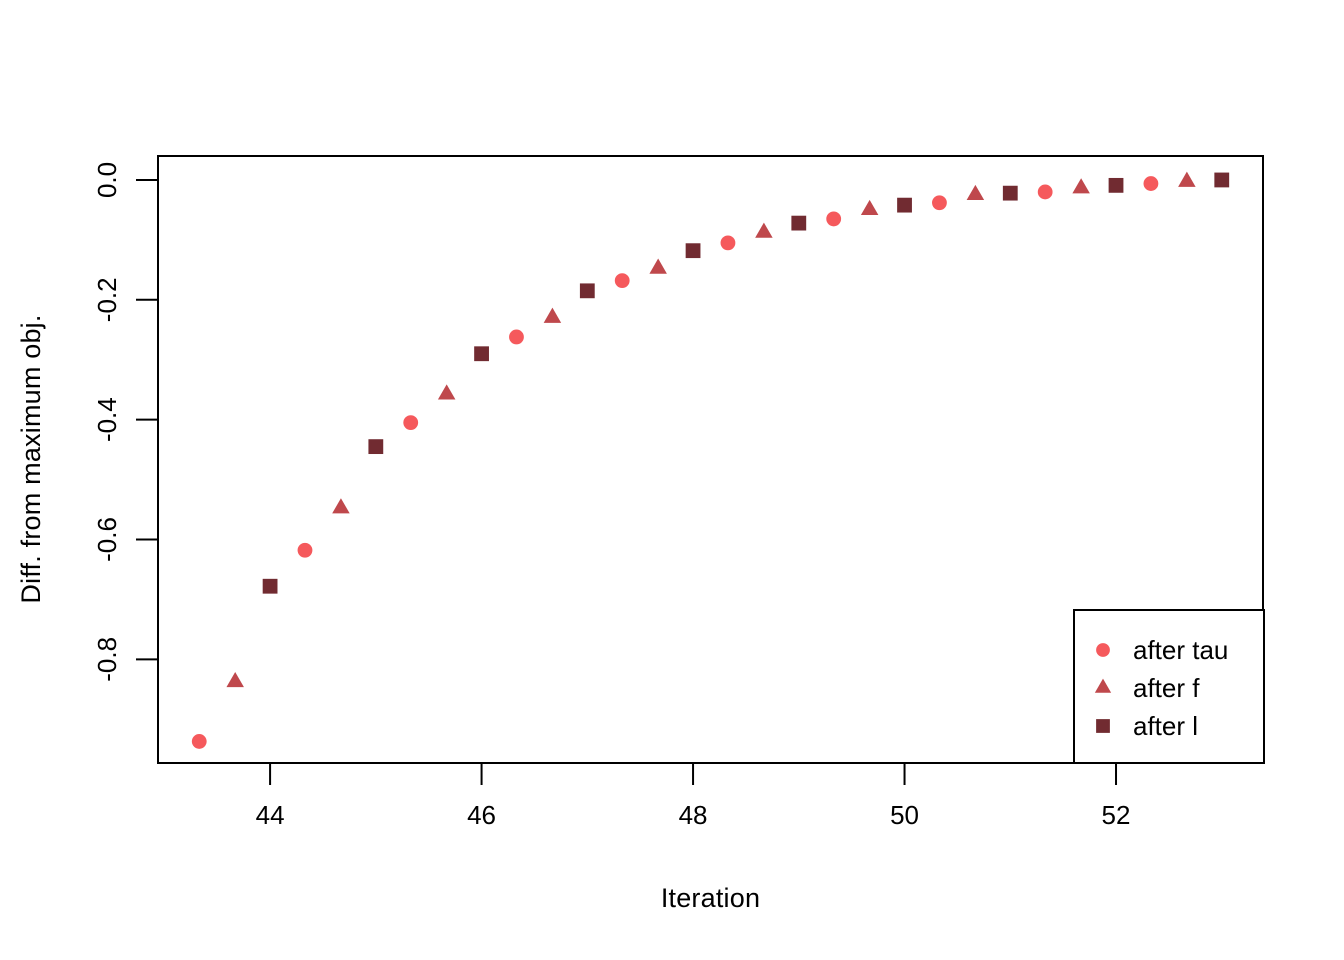  I want to click on y-tick-label: 0.0, so click(107, 180).